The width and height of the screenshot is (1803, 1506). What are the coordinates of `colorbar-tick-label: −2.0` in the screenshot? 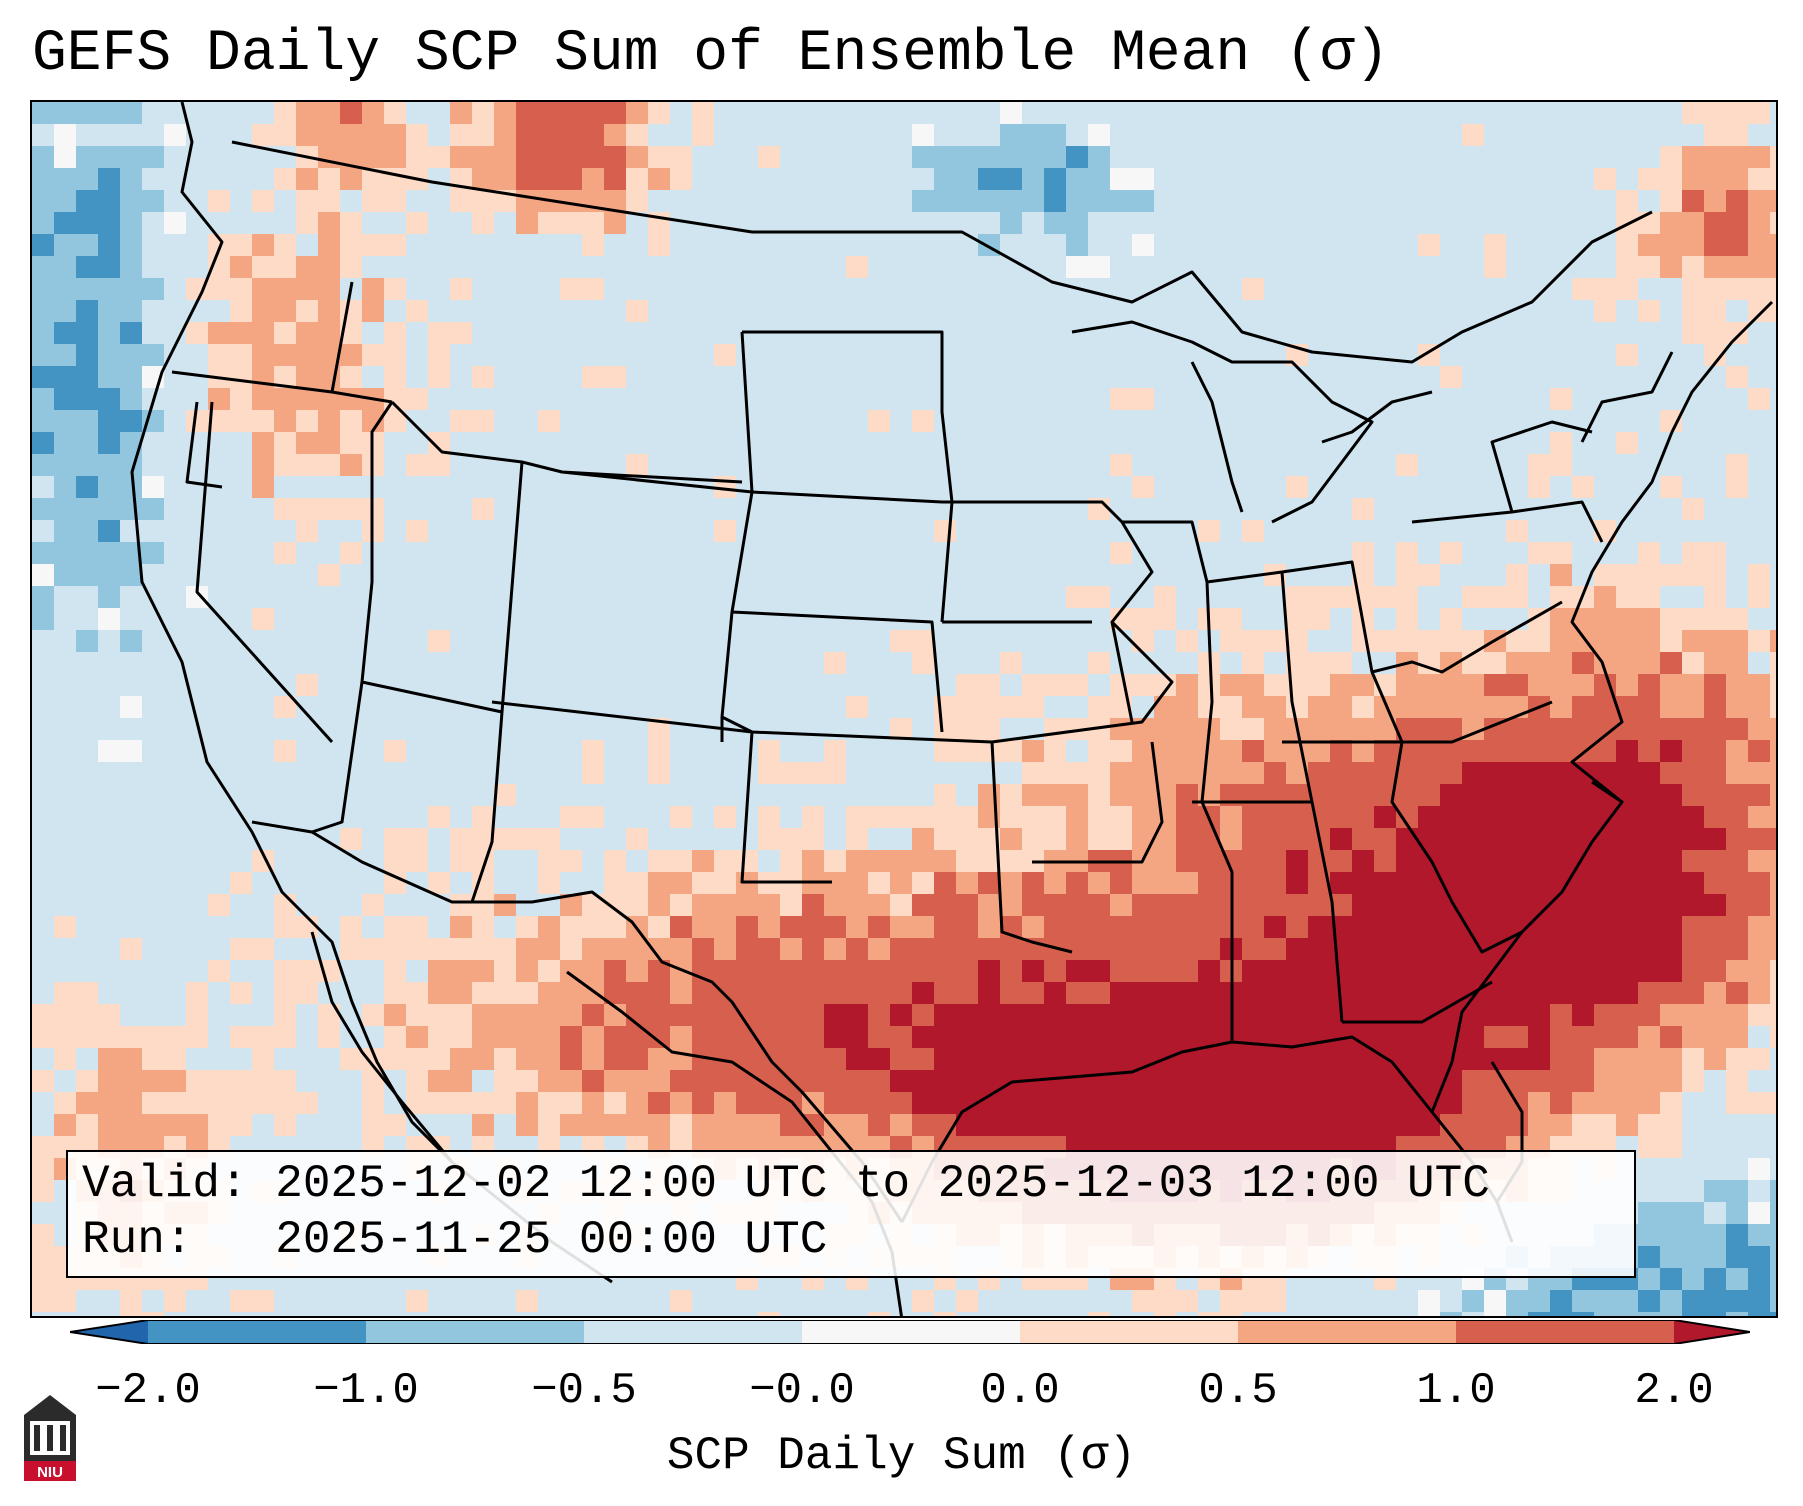 It's located at (148, 1391).